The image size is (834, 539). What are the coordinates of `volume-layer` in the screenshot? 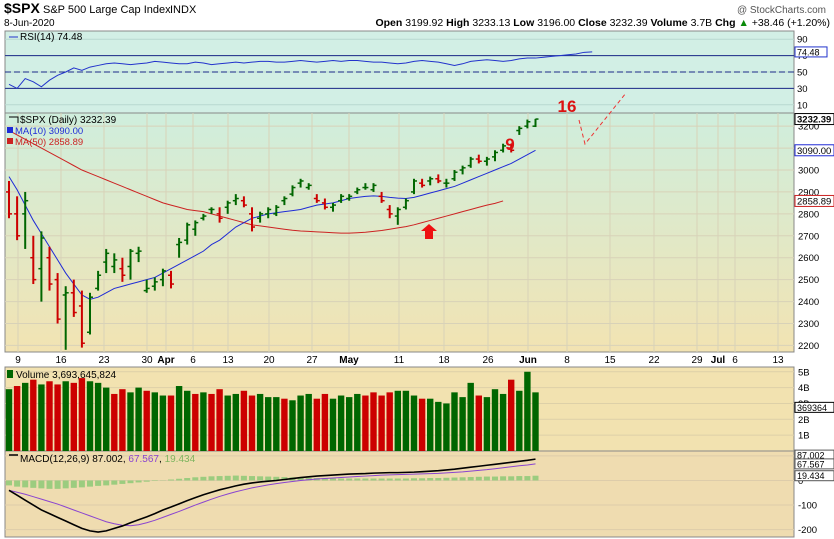 It's located at (272, 411).